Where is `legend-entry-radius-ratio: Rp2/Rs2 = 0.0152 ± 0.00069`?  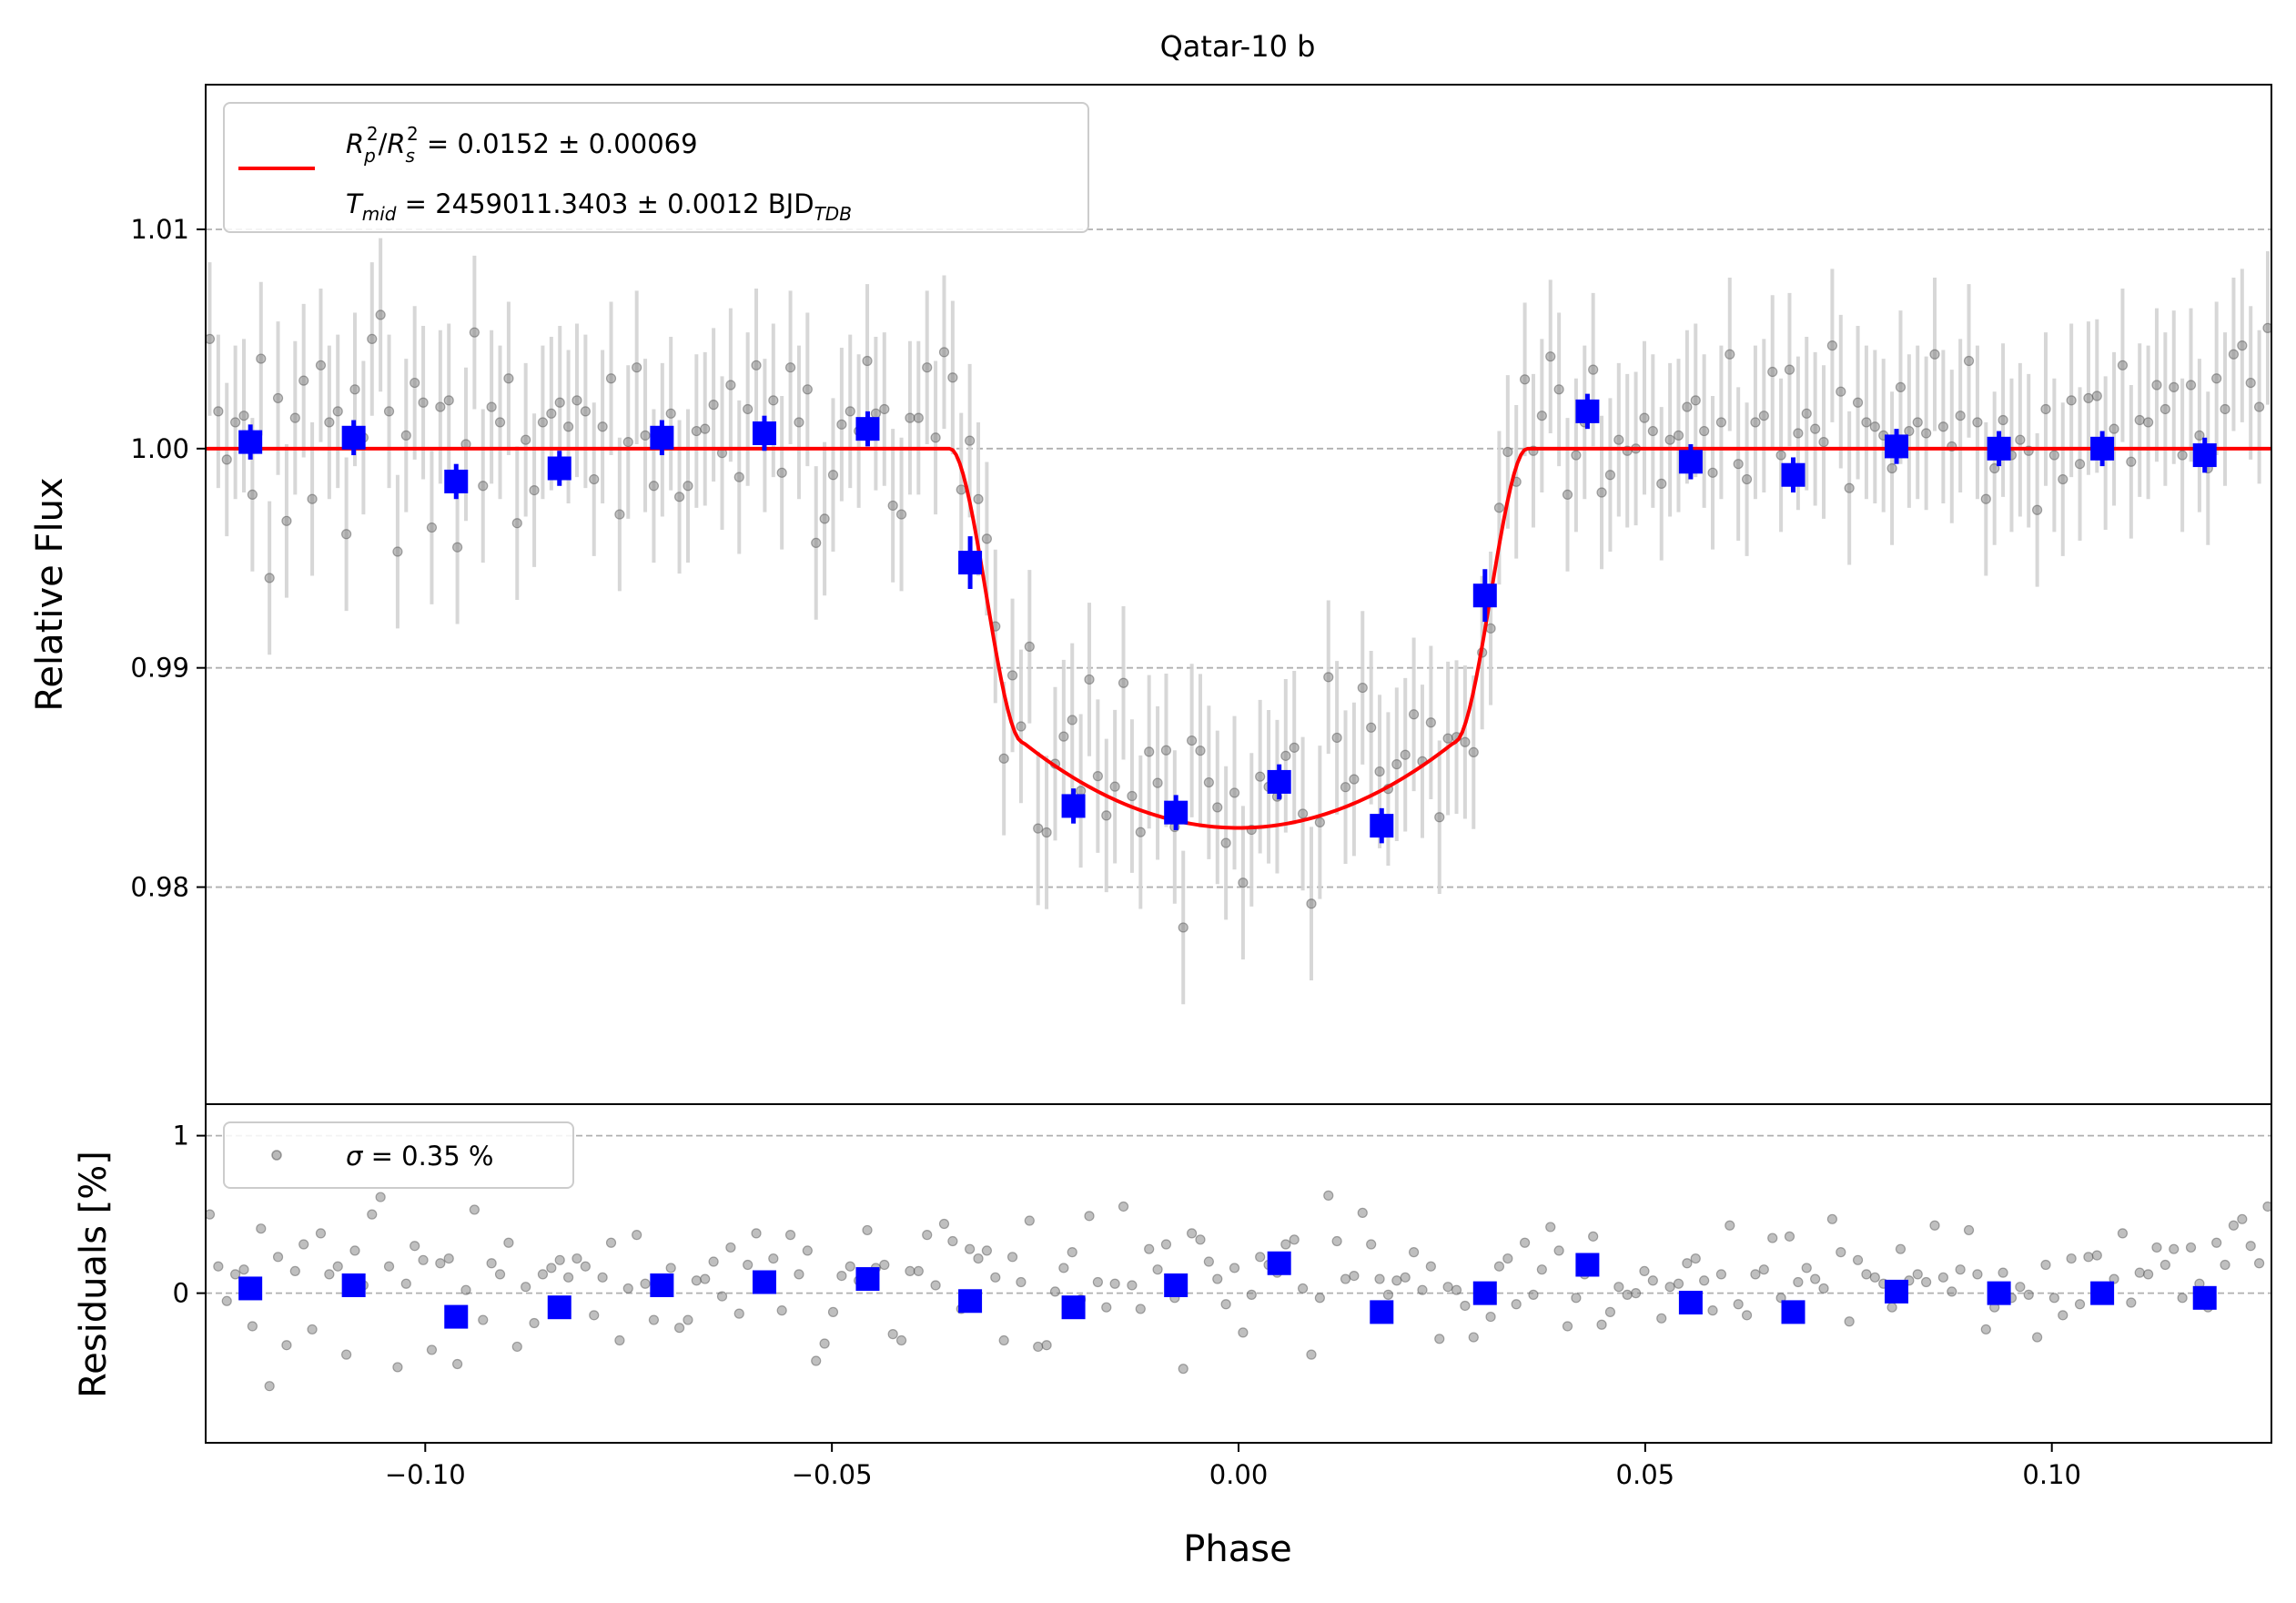 legend-entry-radius-ratio: Rp2/Rs2 = 0.0152 ± 0.00069 is located at coordinates (522, 145).